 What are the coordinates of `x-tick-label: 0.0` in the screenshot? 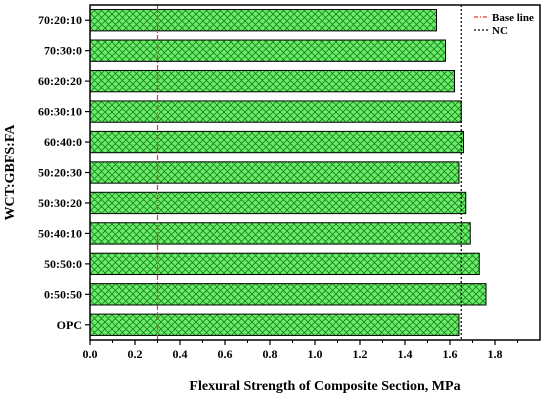 It's located at (90, 354).